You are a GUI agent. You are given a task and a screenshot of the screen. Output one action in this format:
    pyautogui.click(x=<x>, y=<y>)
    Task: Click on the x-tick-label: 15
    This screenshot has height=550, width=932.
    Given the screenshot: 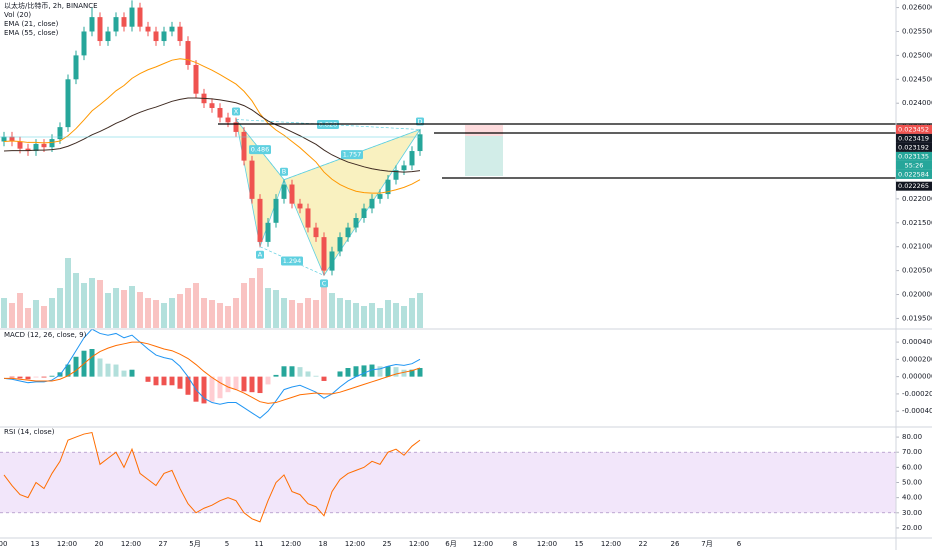 What is the action you would take?
    pyautogui.click(x=579, y=544)
    